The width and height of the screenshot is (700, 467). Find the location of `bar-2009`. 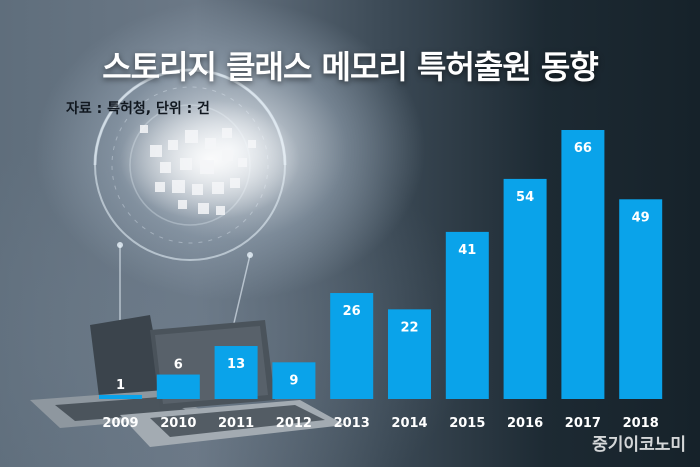

bar-2009 is located at coordinates (120, 396).